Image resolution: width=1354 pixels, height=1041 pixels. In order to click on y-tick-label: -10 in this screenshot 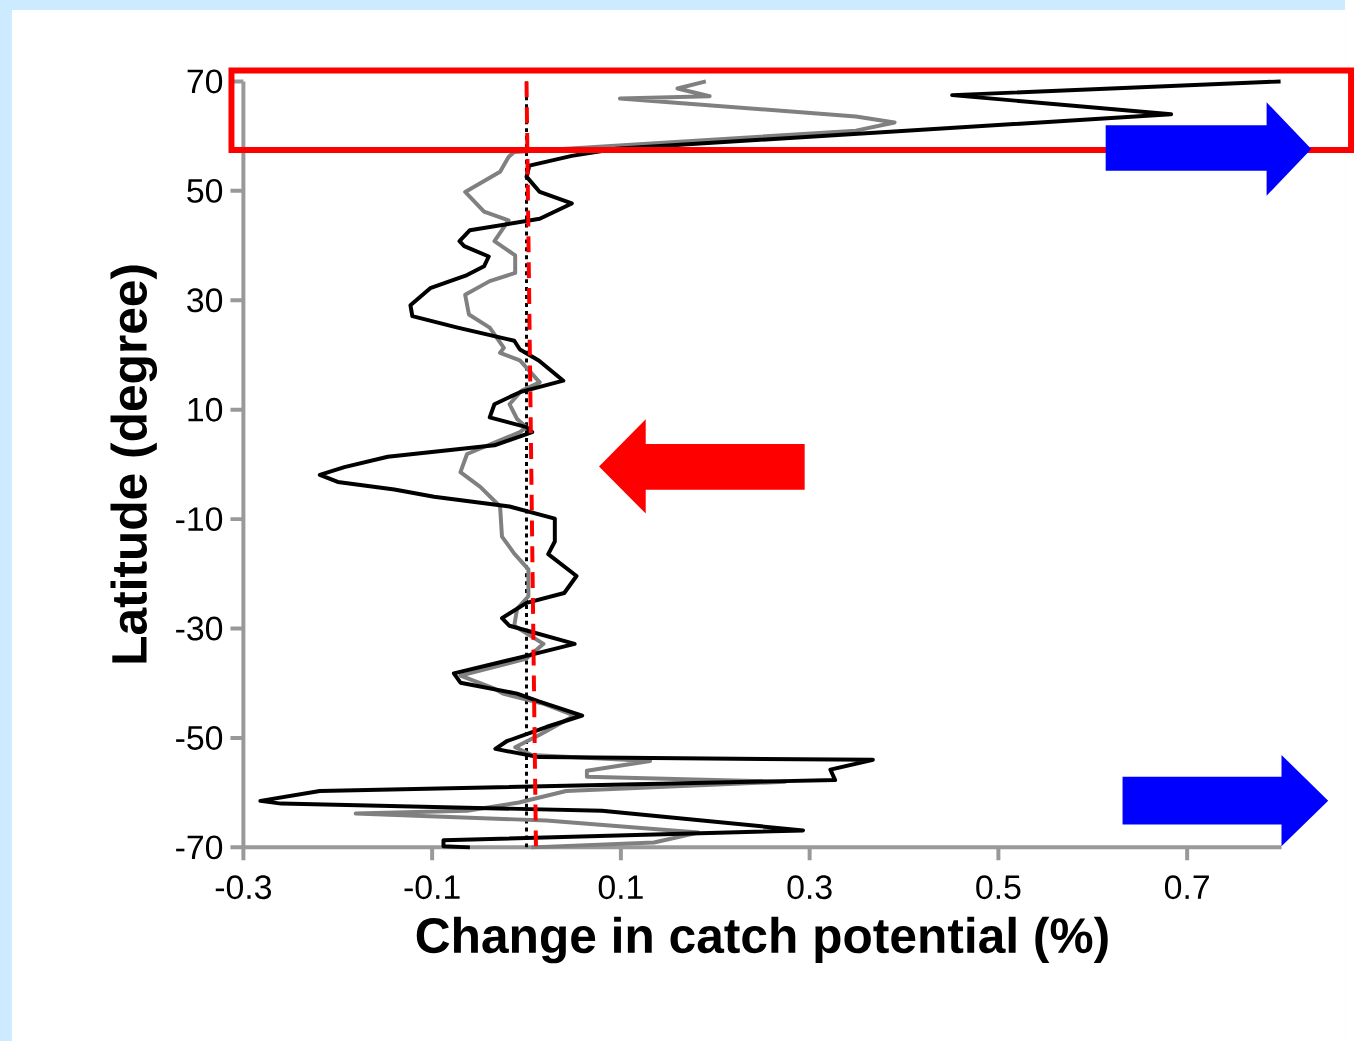, I will do `click(199, 519)`.